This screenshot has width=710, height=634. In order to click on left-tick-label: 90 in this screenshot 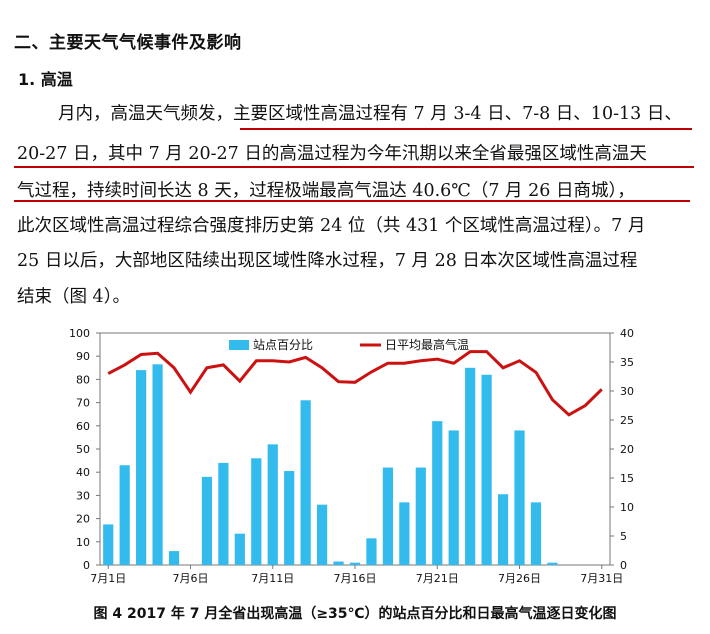, I will do `click(83, 356)`.